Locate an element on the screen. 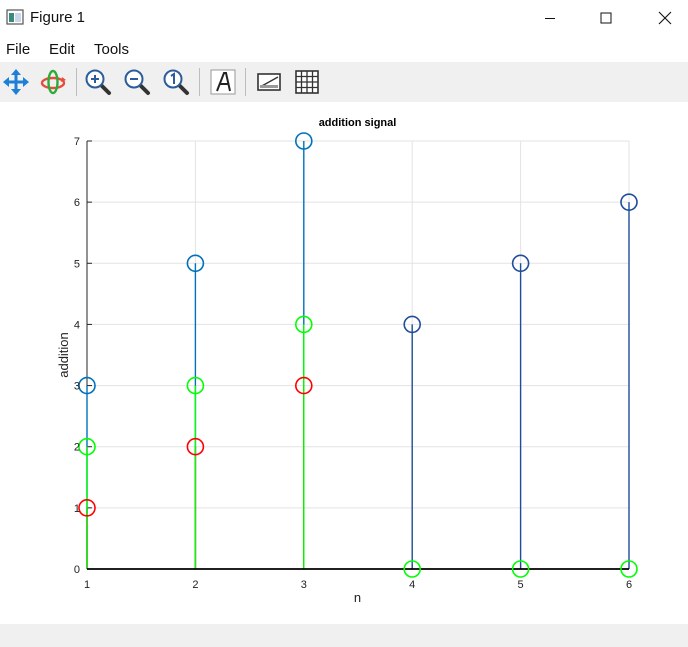 The width and height of the screenshot is (688, 647). zoom-out-icon is located at coordinates (137, 82).